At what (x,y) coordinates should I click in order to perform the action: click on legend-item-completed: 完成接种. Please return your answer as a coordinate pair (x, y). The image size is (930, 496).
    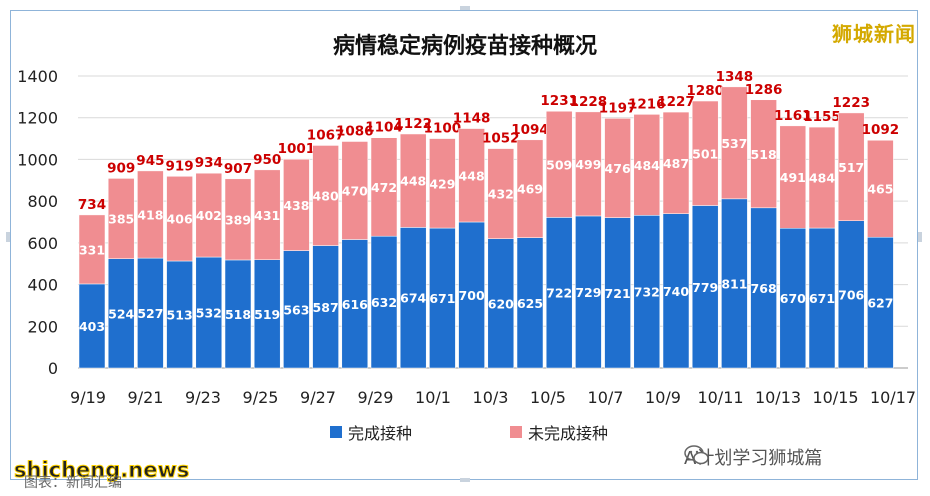
    Looking at the image, I should click on (371, 432).